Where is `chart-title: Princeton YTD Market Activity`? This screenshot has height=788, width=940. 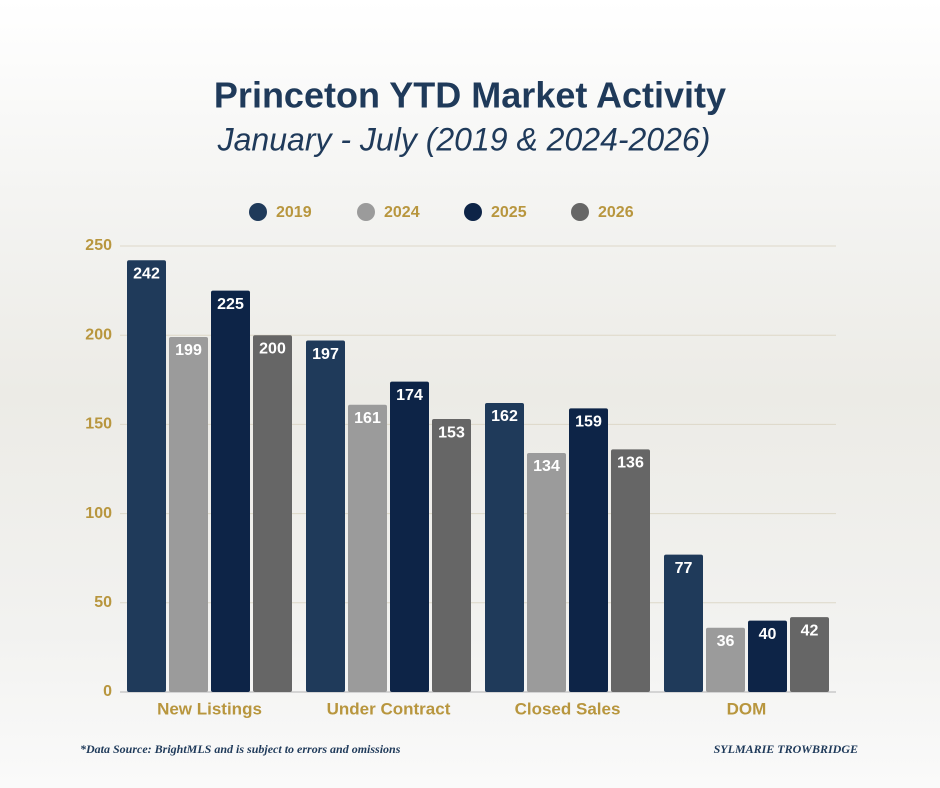 chart-title: Princeton YTD Market Activity is located at coordinates (470, 95).